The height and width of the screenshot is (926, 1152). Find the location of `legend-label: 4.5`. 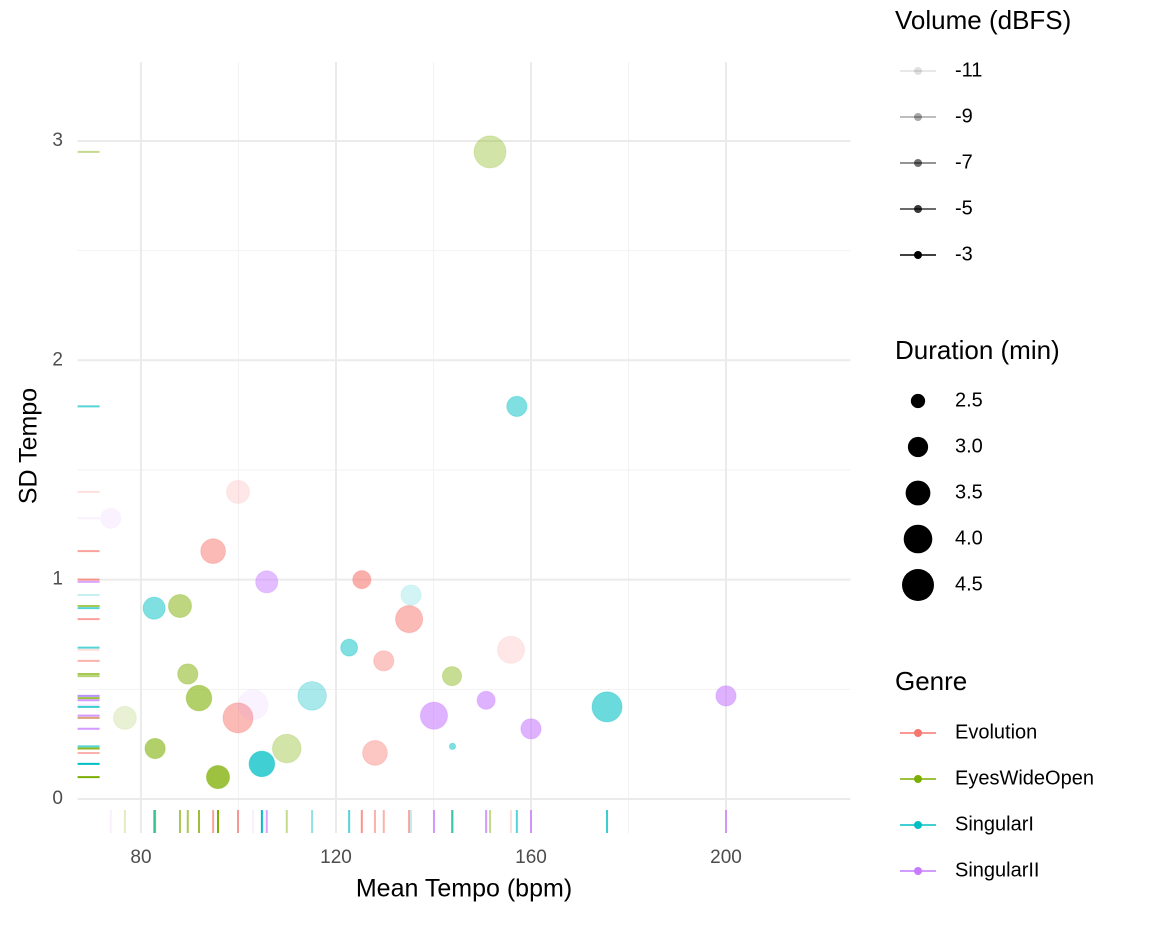

legend-label: 4.5 is located at coordinates (969, 584).